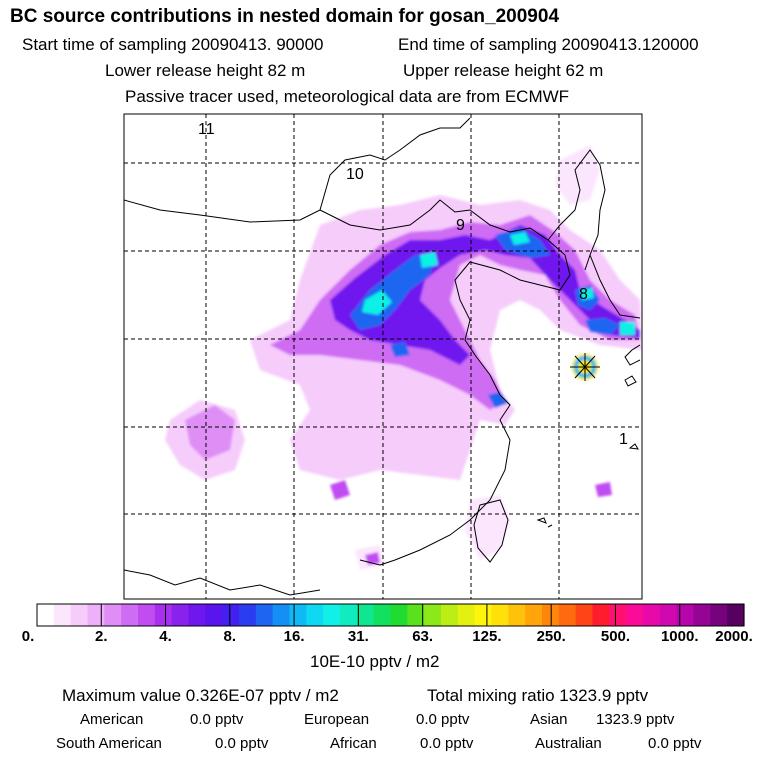 The image size is (768, 768). What do you see at coordinates (294, 636) in the screenshot?
I see `colorbar-tick-label: 16.` at bounding box center [294, 636].